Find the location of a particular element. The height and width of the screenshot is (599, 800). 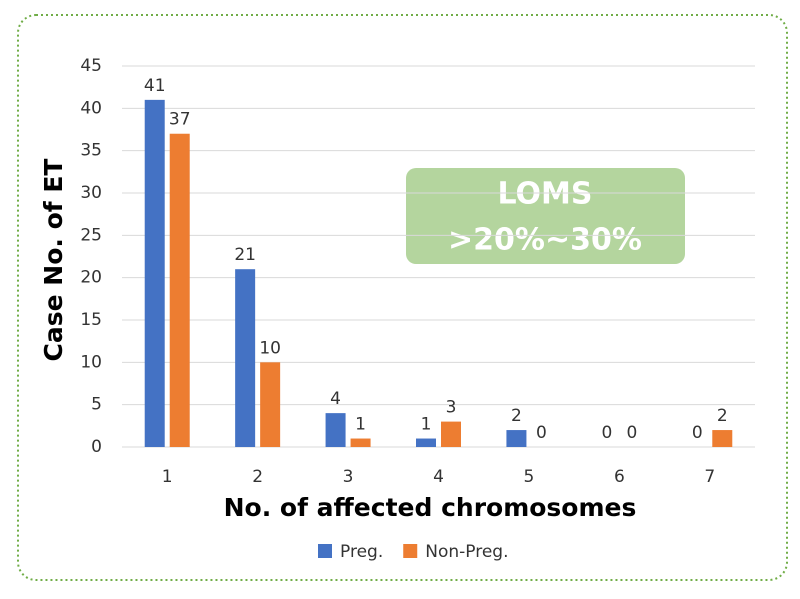

x-tick-label: 3 is located at coordinates (348, 477).